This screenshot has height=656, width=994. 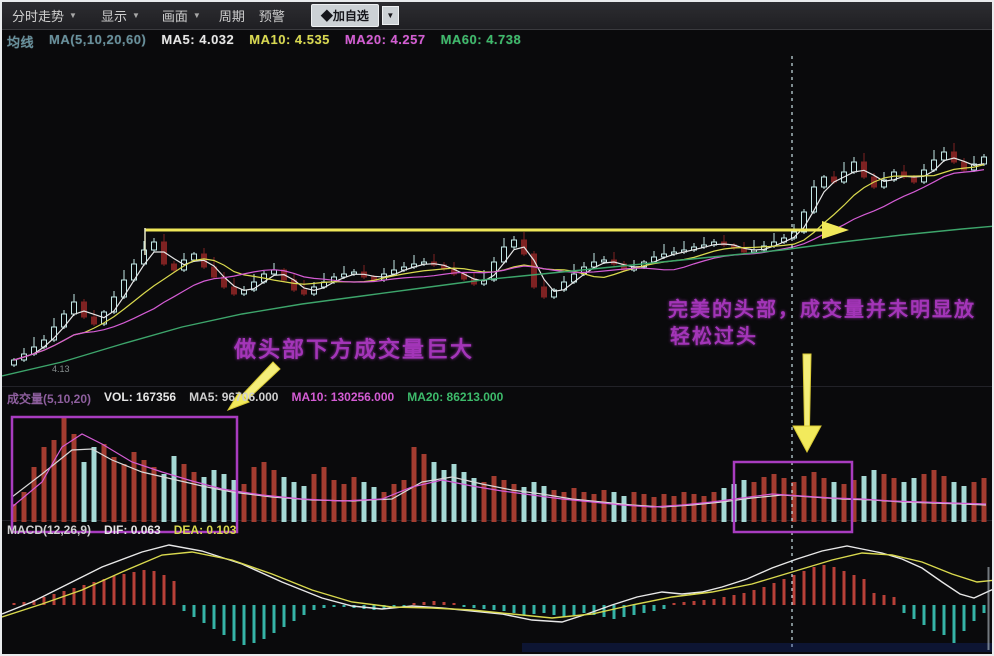 I want to click on resistance-line-annotation, so click(x=496, y=238).